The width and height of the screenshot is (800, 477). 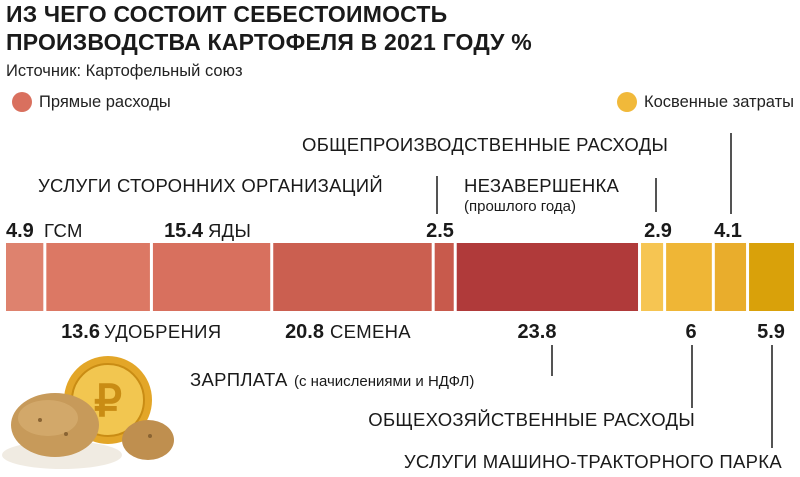 What do you see at coordinates (162, 331) in the screenshot?
I see `category-label-1: УДОБРЕНИЯ` at bounding box center [162, 331].